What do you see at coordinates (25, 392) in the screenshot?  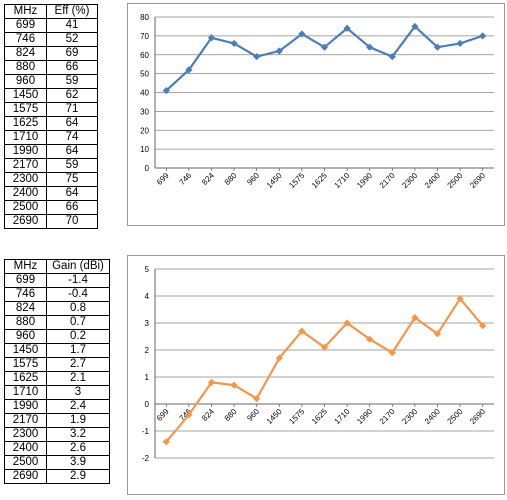 I see `gain-table-cell: 1710` at bounding box center [25, 392].